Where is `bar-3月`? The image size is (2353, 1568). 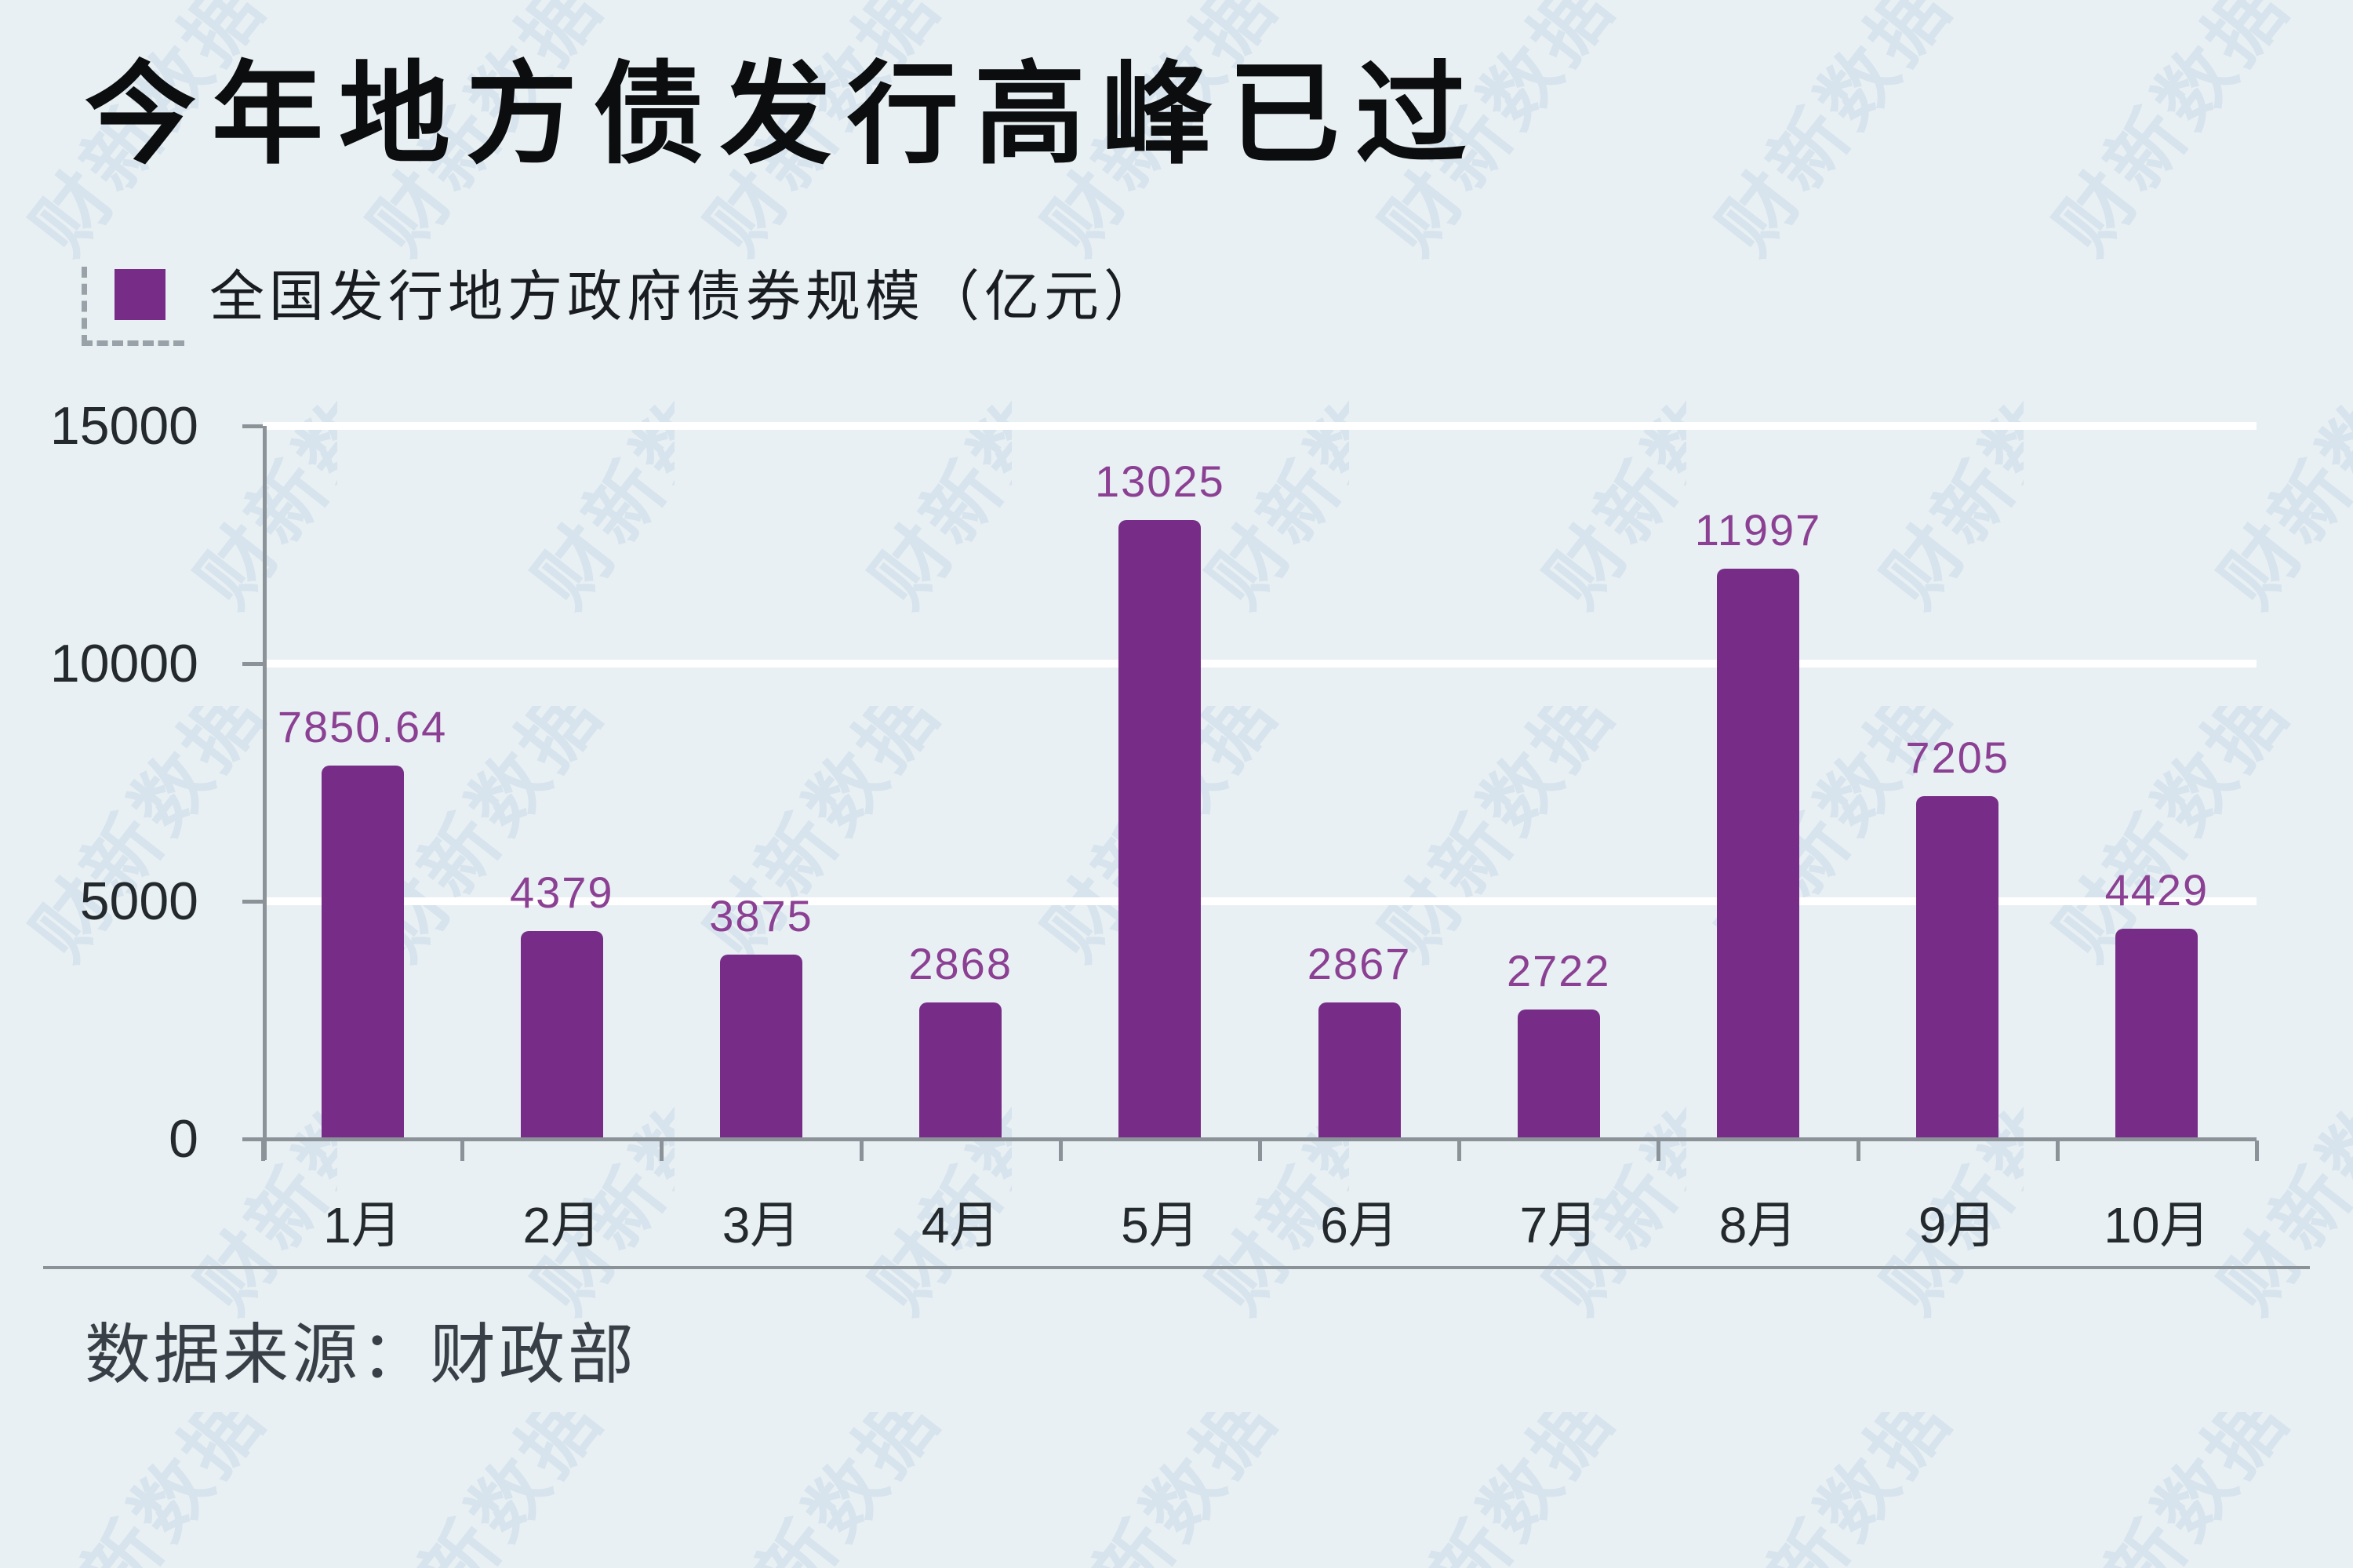 bar-3月 is located at coordinates (761, 1047).